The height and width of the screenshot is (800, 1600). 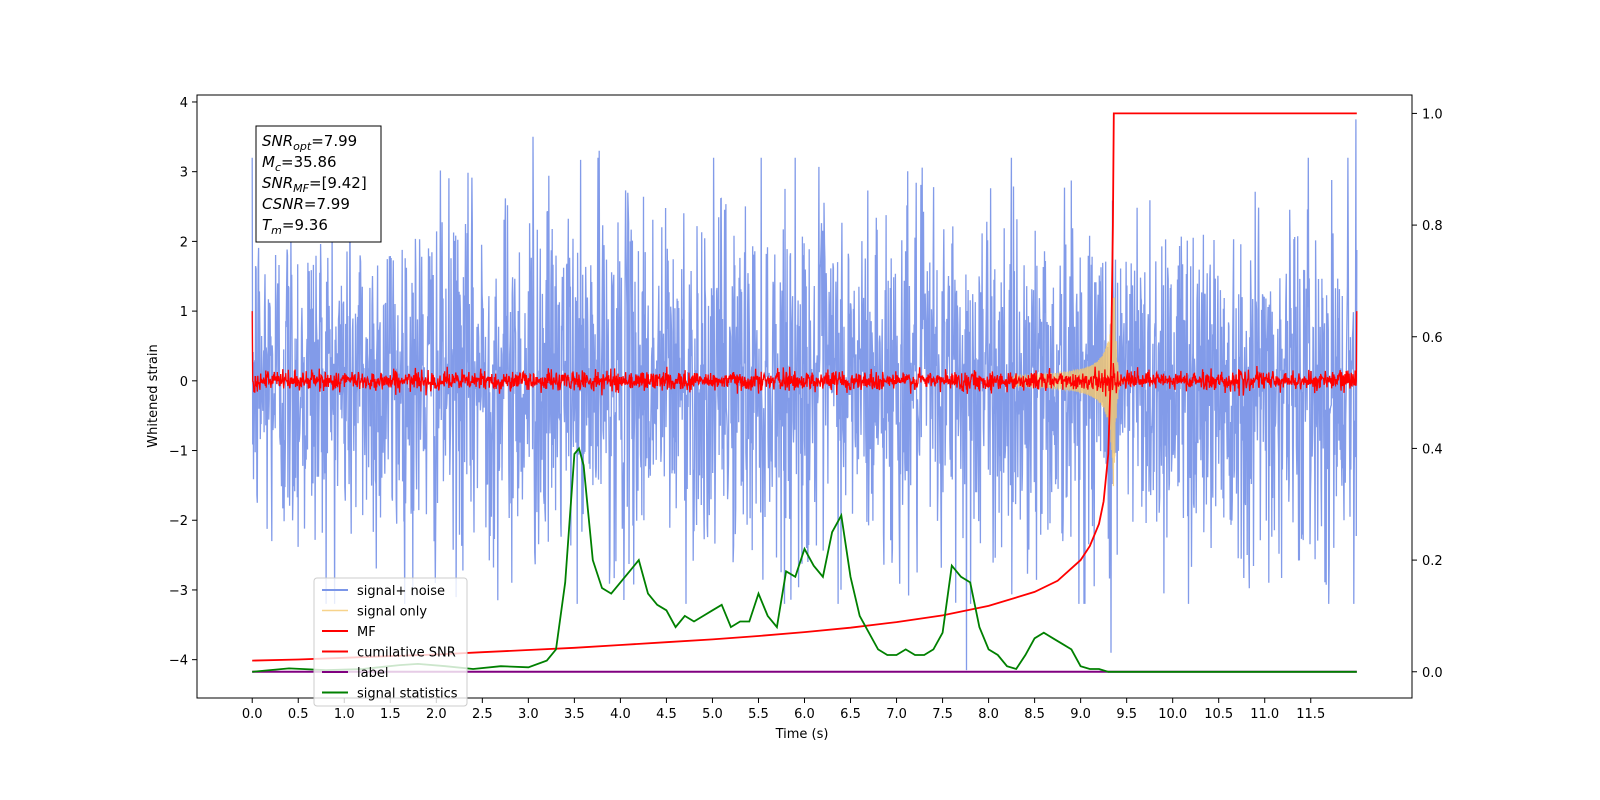 I want to click on info-line: CSNR=7.99, so click(x=306, y=204).